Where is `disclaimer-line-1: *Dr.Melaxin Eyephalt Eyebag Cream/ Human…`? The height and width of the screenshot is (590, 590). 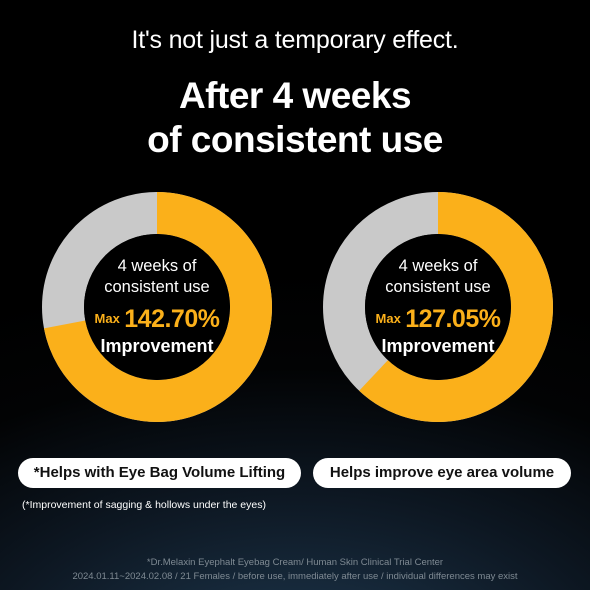
disclaimer-line-1: *Dr.Melaxin Eyephalt Eyebag Cream/ Human… is located at coordinates (295, 562).